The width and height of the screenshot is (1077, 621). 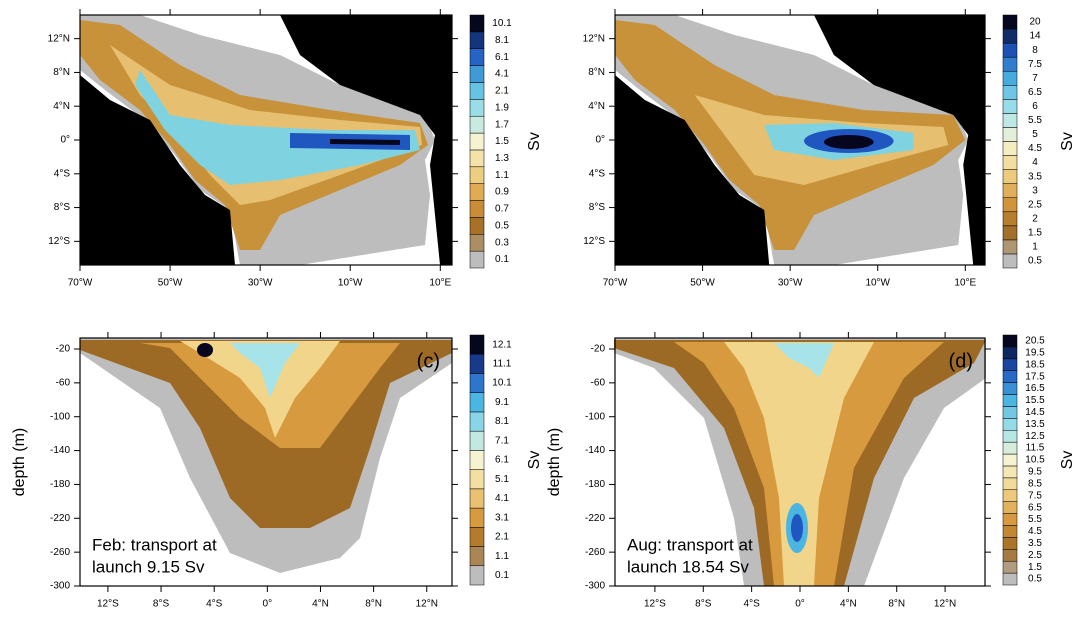 What do you see at coordinates (1035, 190) in the screenshot?
I see `colorbar-label: 3` at bounding box center [1035, 190].